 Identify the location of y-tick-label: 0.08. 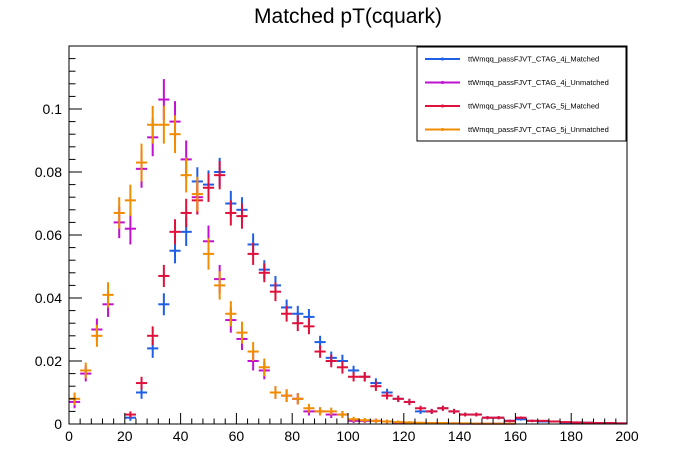
(48, 172).